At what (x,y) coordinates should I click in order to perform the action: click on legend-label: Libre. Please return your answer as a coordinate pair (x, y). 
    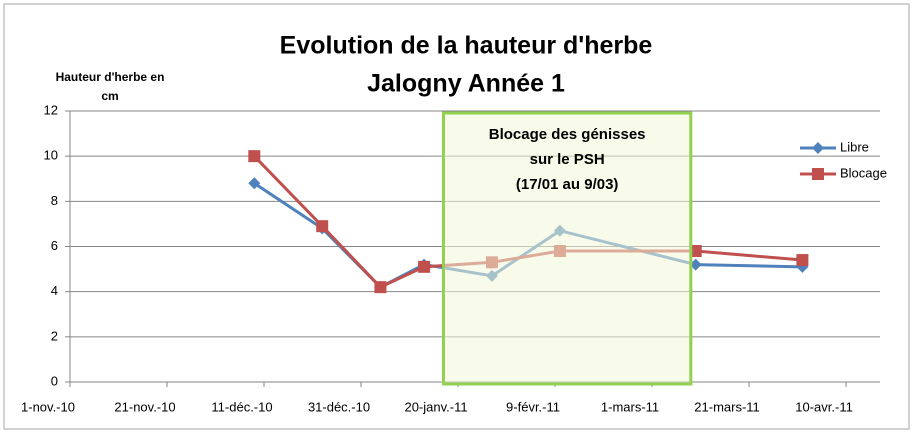
    Looking at the image, I should click on (854, 146).